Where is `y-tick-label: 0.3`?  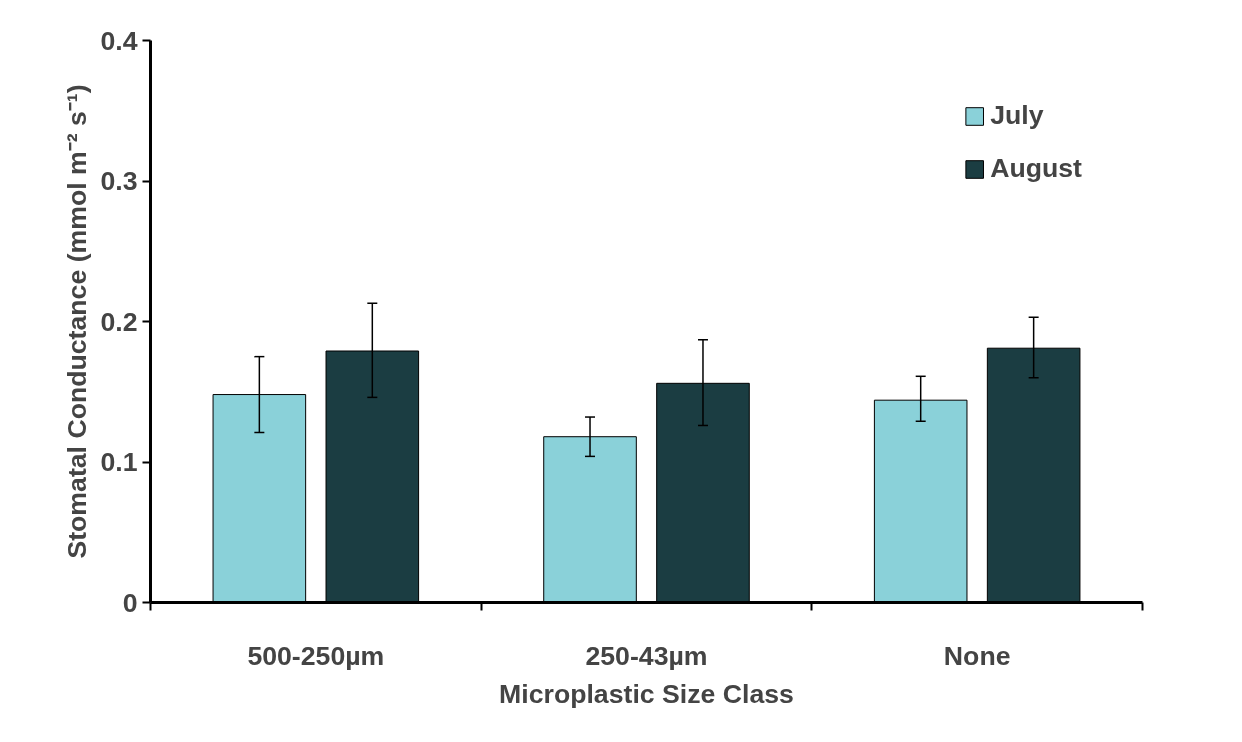
y-tick-label: 0.3 is located at coordinates (119, 181).